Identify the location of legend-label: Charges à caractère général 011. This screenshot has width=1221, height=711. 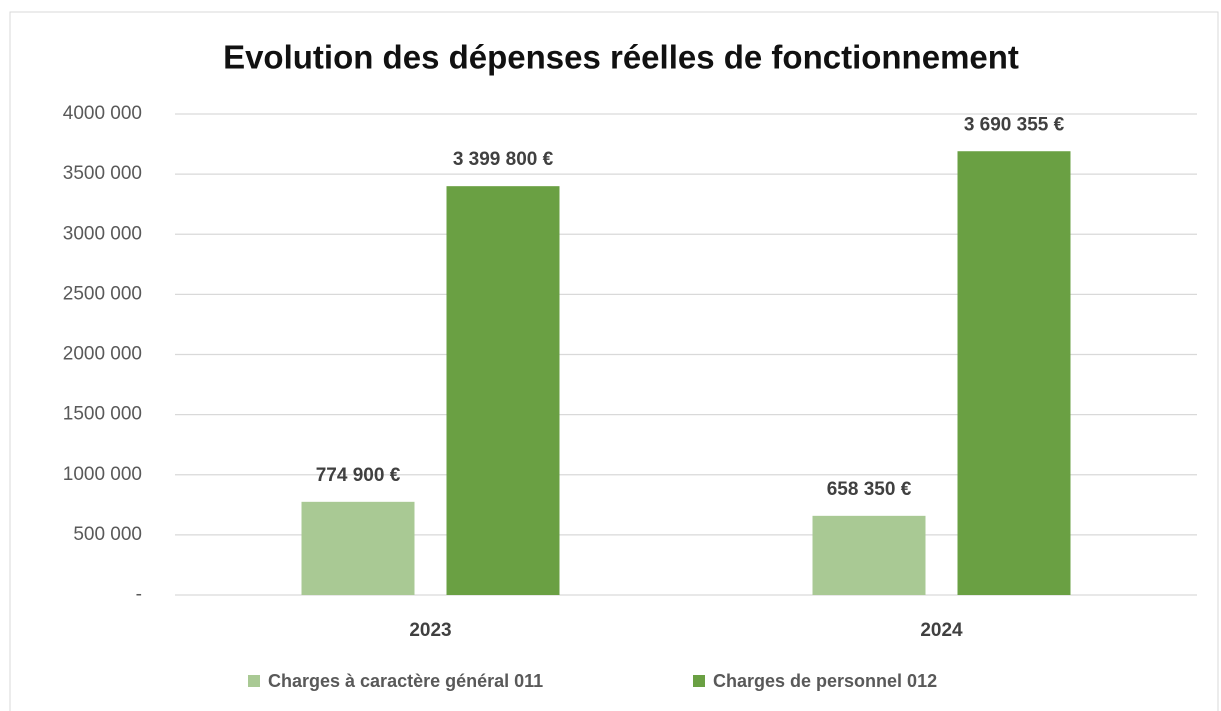
(405, 681).